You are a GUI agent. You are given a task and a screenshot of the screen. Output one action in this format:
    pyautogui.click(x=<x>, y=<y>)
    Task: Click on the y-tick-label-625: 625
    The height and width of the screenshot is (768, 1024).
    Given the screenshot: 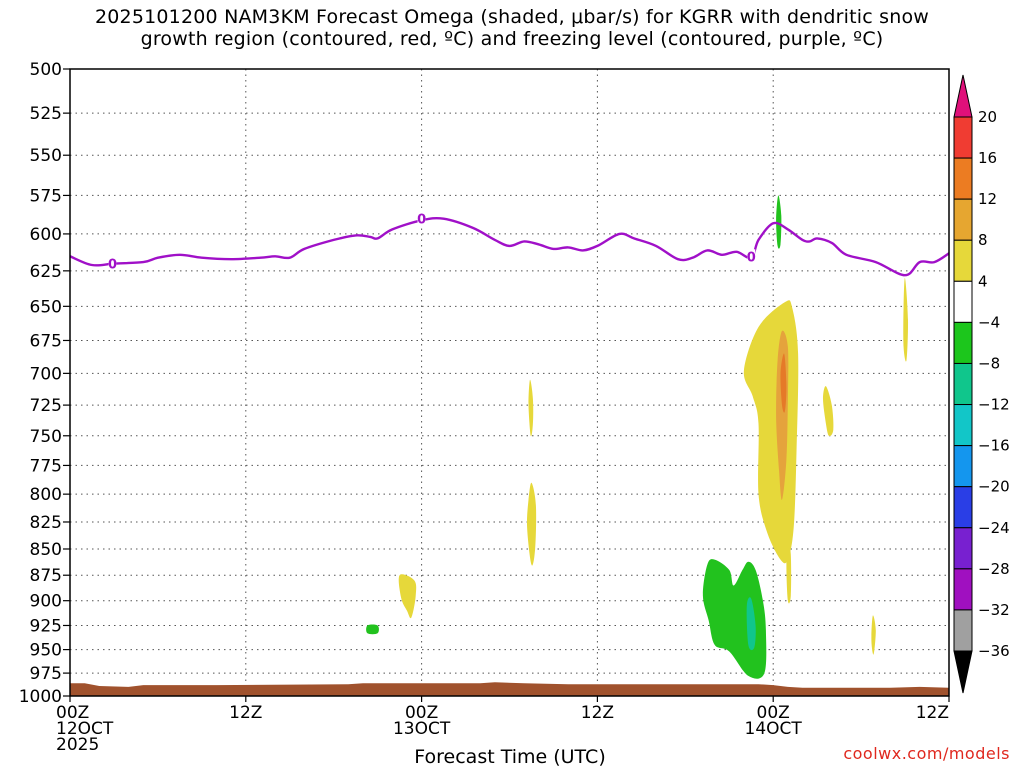 What is the action you would take?
    pyautogui.click(x=46, y=272)
    